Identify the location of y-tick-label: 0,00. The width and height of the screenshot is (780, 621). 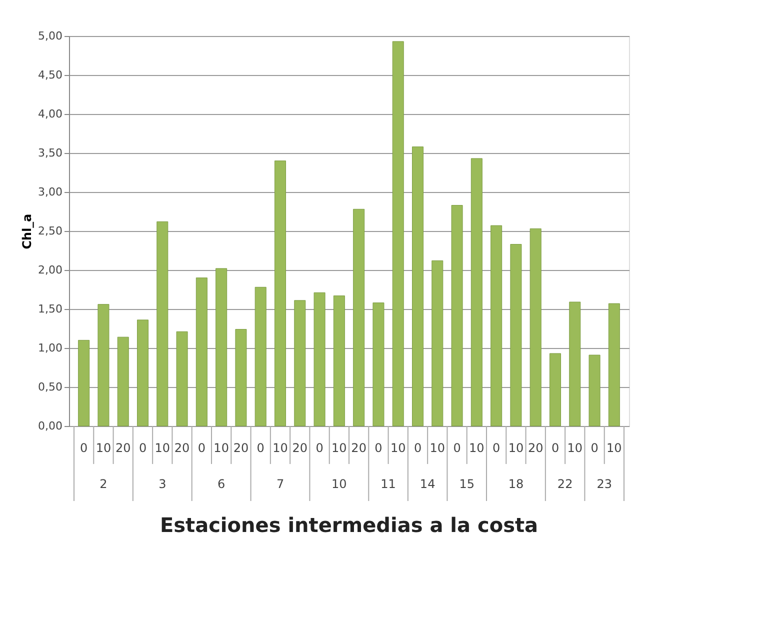
(50, 426).